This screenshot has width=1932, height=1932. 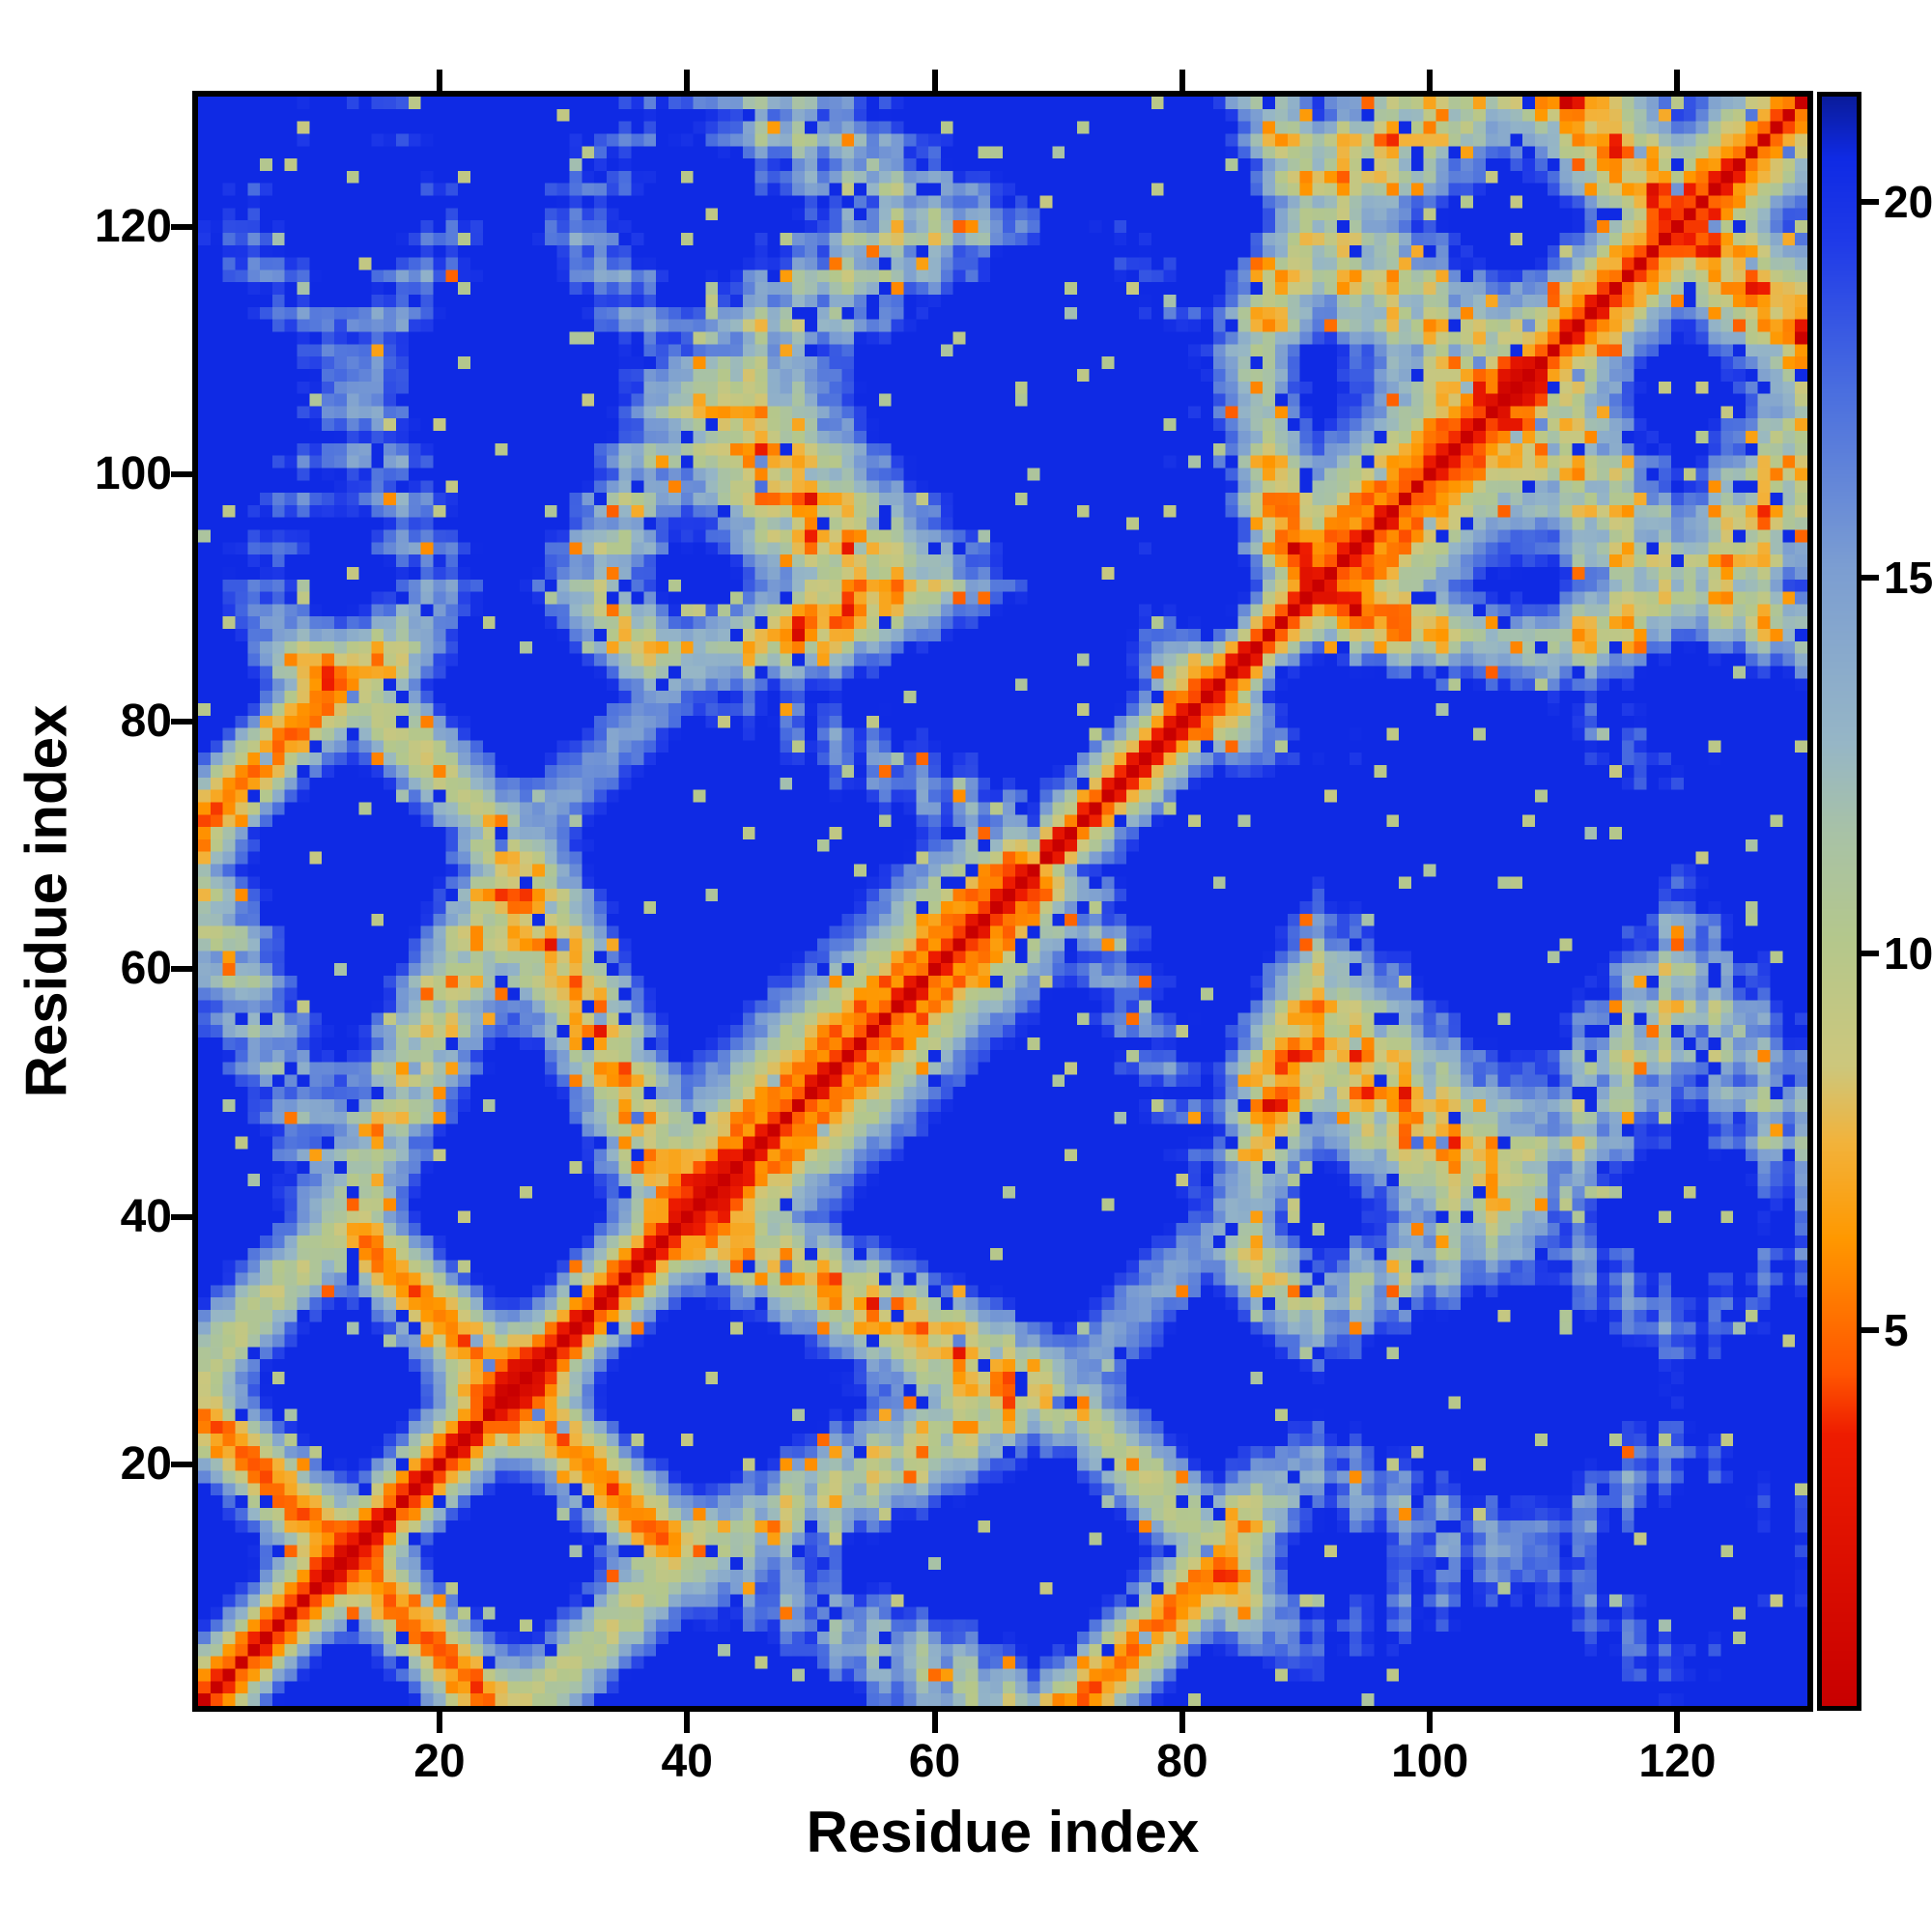 I want to click on colorbar-tick-label: 20, so click(x=1908, y=201).